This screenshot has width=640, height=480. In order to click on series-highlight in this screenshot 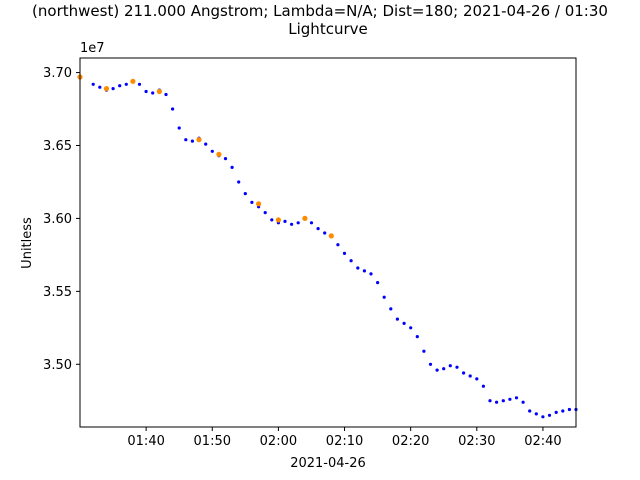, I will do `click(205, 156)`.